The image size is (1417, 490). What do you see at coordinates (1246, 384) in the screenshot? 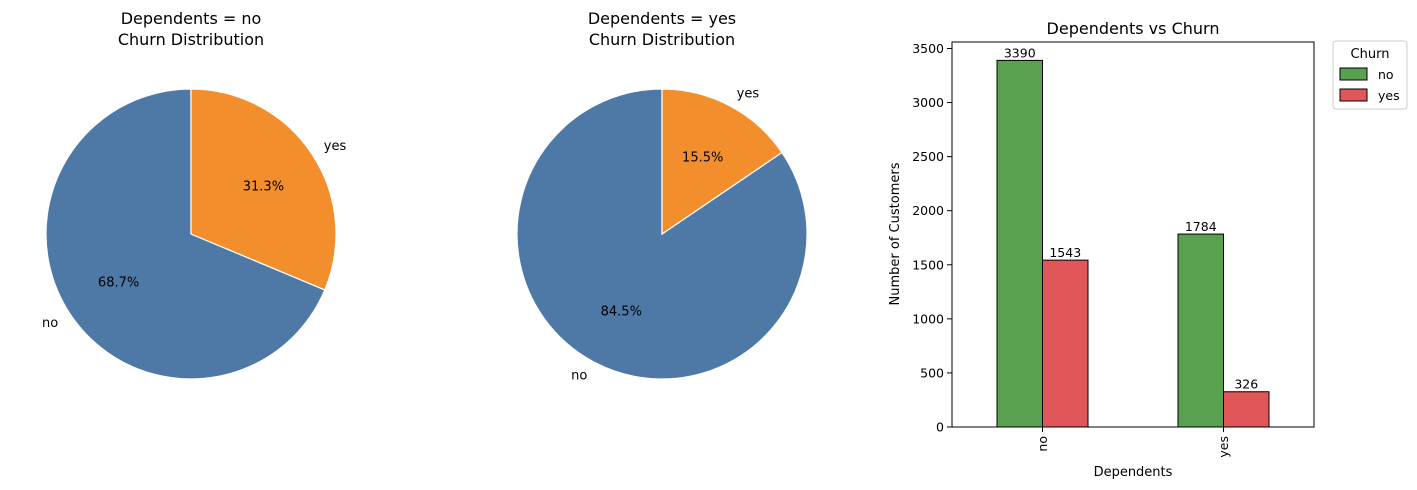
I see `bar-value-label-yes-yes: 326` at bounding box center [1246, 384].